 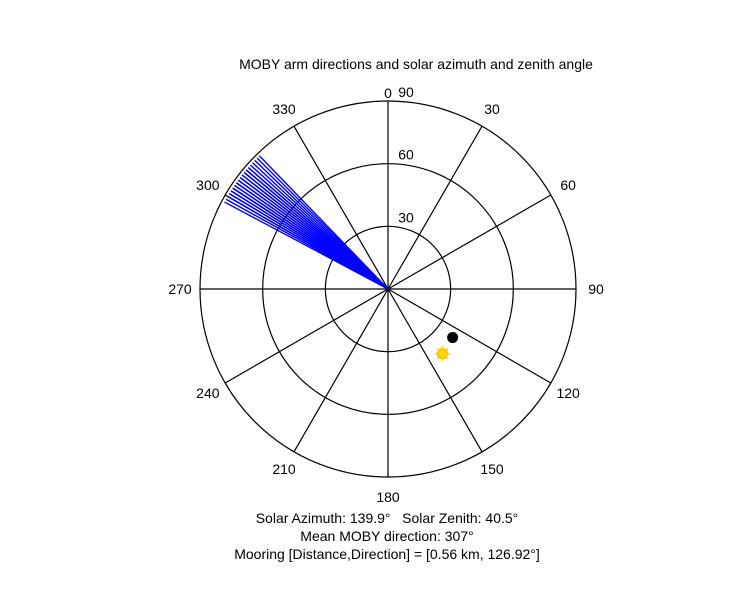 What do you see at coordinates (406, 217) in the screenshot?
I see `radial-label-30: 30` at bounding box center [406, 217].